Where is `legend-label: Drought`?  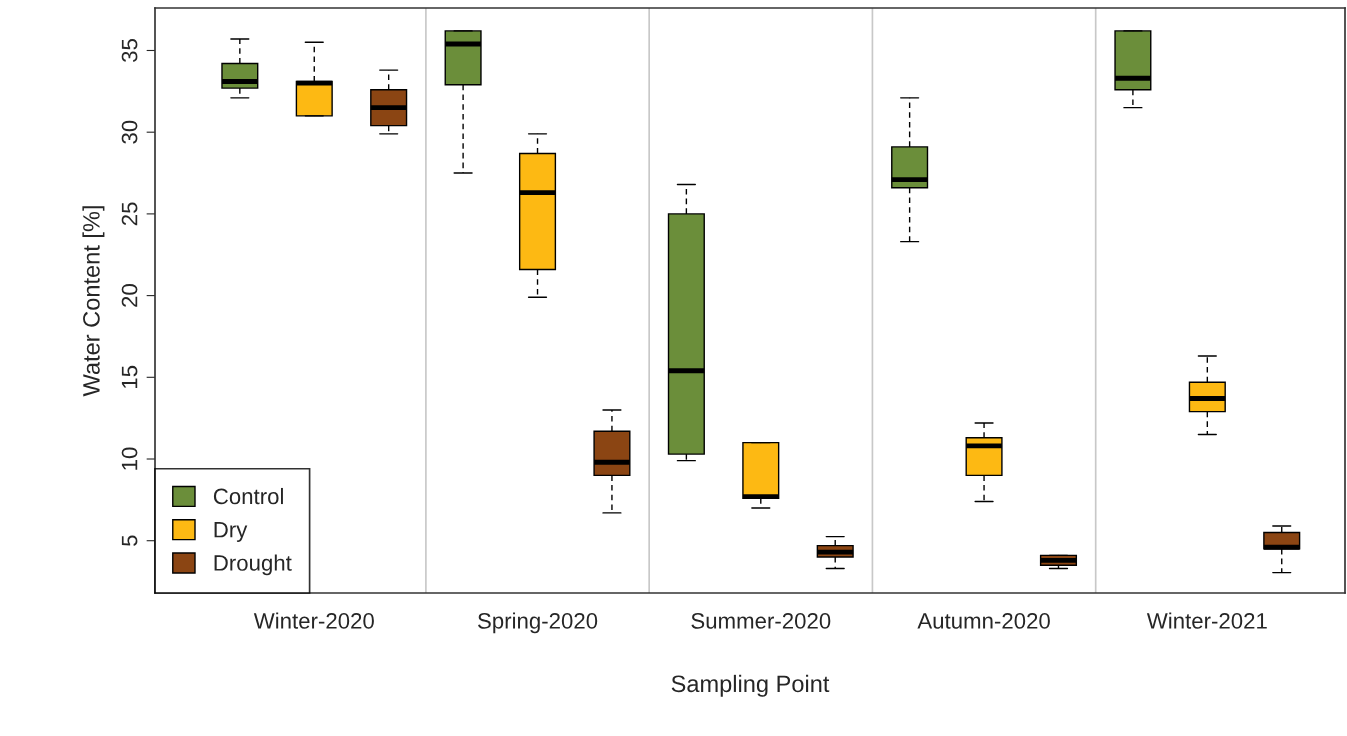
legend-label: Drought is located at coordinates (253, 565).